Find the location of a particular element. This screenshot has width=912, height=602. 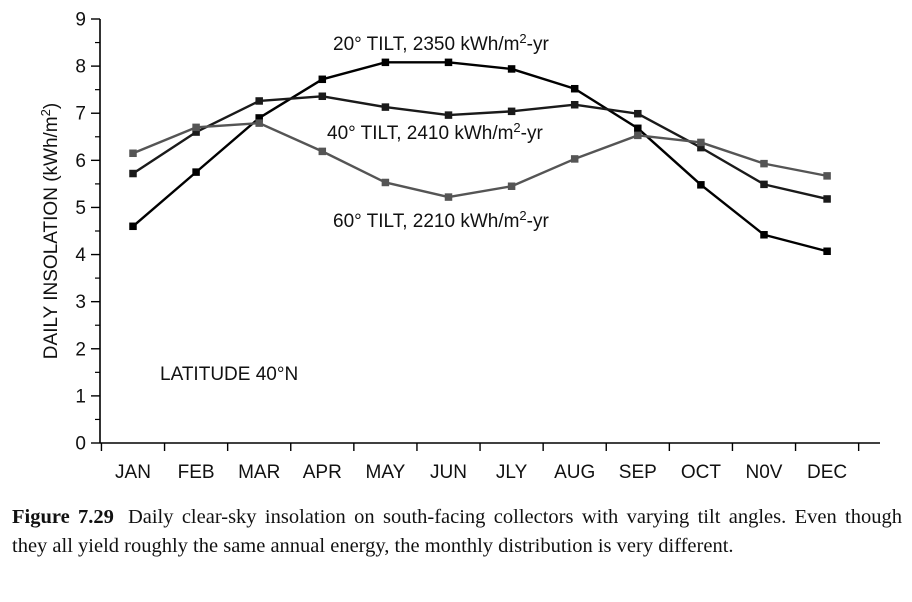

y-tick-label: 2 is located at coordinates (80, 349).